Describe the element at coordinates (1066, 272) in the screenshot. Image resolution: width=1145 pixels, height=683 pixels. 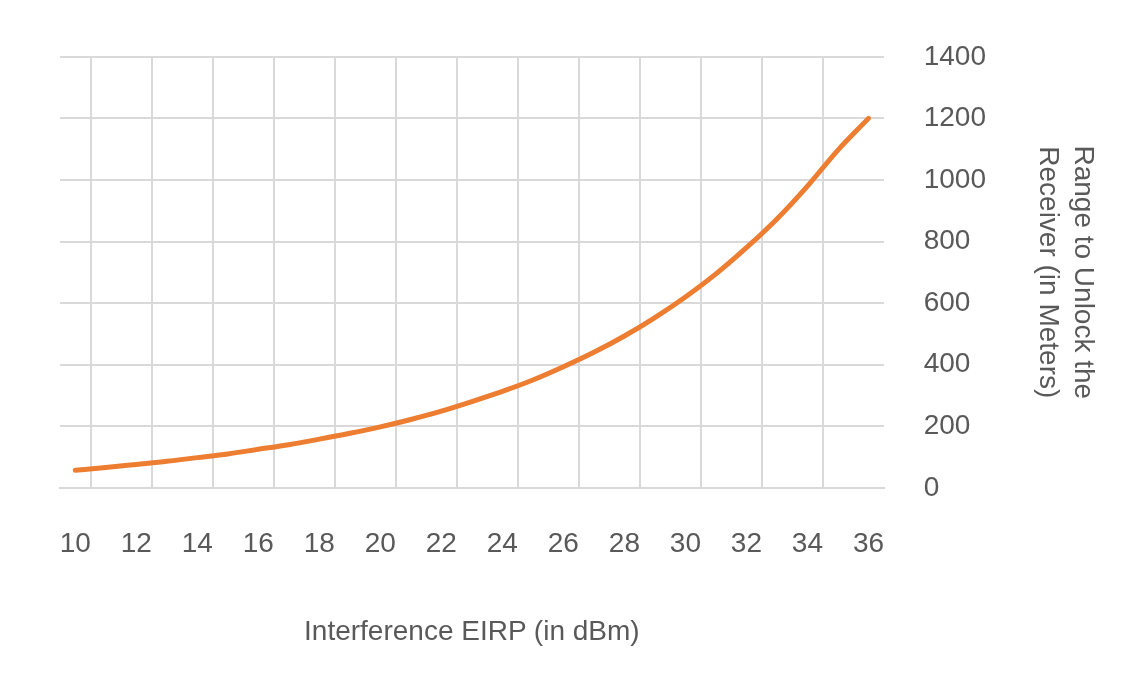
I see `y-axis-title: Range to Unlock the Receiver (in Meters)` at that location.